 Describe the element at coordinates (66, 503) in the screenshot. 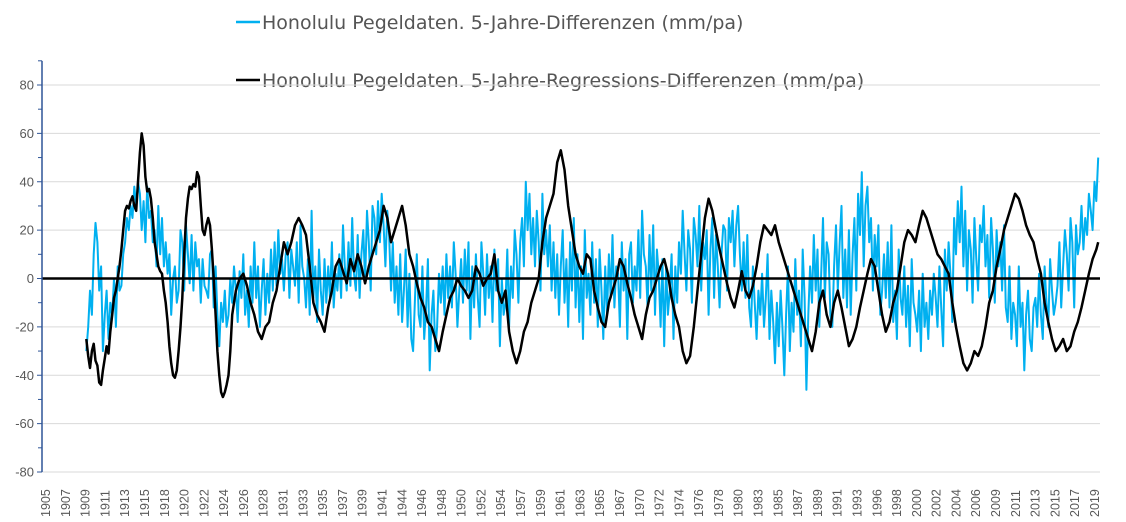

I see `x-tick-label: 1907` at that location.